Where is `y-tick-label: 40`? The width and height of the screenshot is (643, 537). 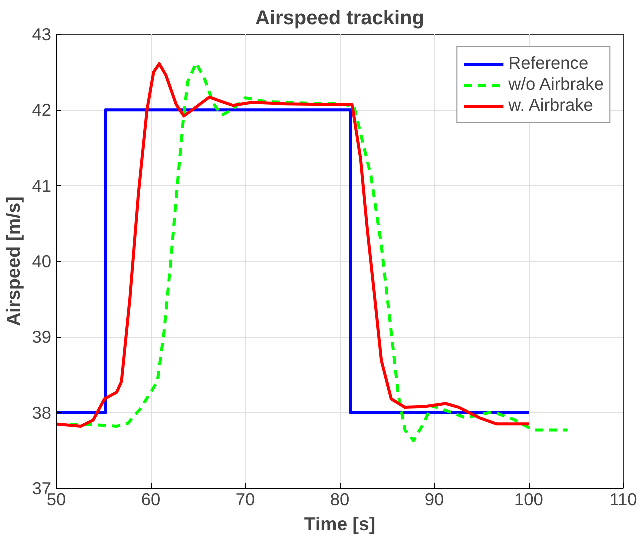
y-tick-label: 40 is located at coordinates (42, 262).